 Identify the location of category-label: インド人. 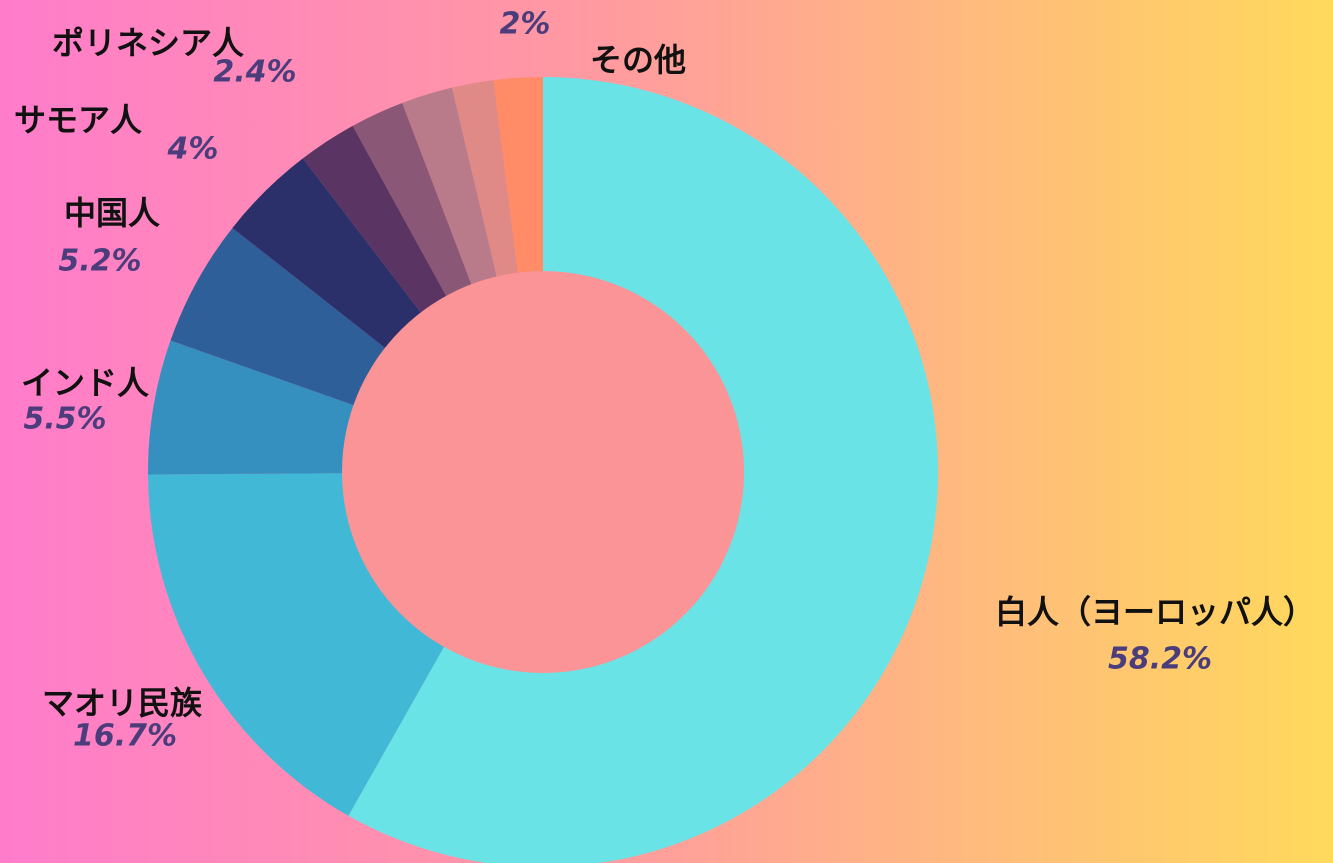
(85, 383).